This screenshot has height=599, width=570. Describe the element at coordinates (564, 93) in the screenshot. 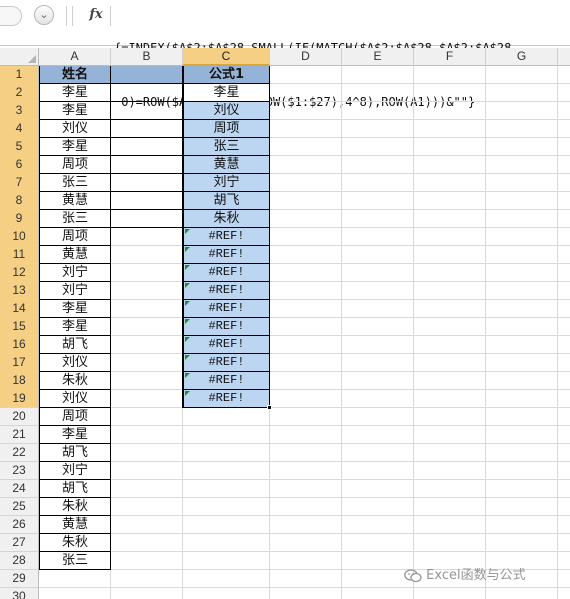

I see `cell-h2` at that location.